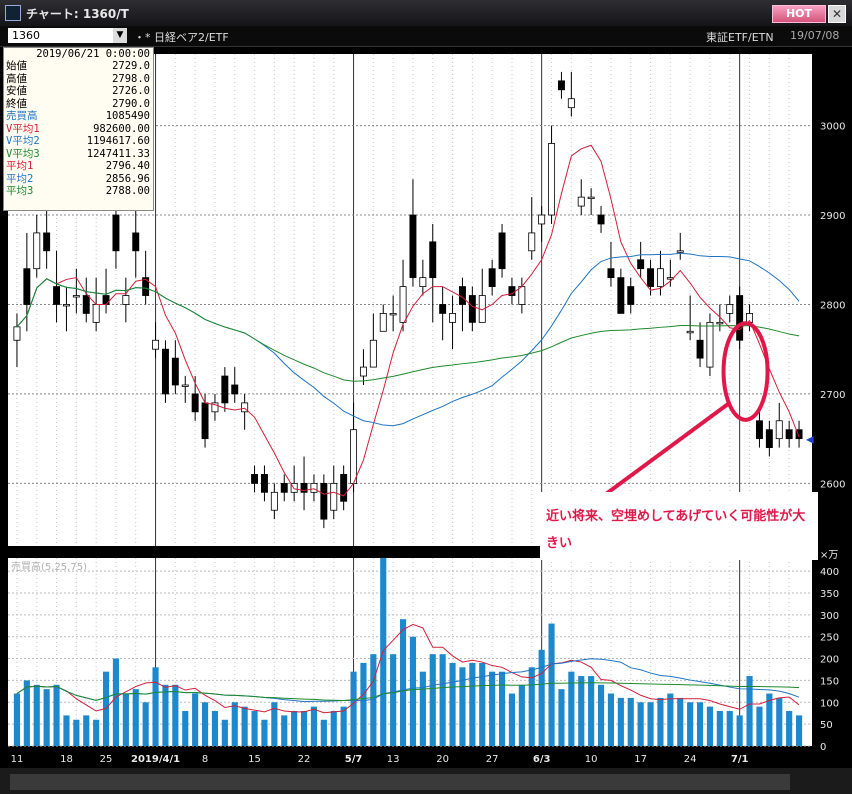  Describe the element at coordinates (120, 35) in the screenshot. I see `chevron-down-icon: ▼` at that location.